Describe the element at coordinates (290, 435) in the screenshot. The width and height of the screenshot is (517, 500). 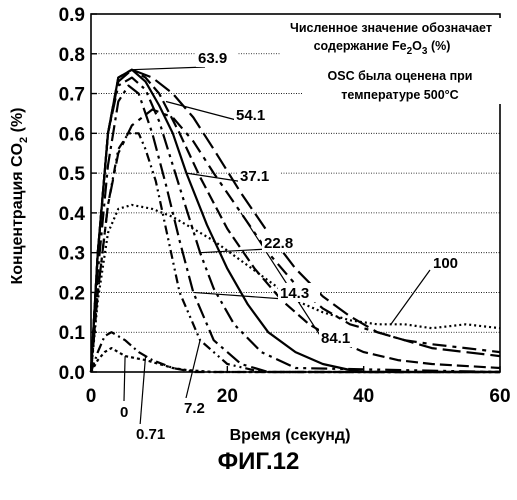
I see `x-axis-label: Время (секунд)` at that location.